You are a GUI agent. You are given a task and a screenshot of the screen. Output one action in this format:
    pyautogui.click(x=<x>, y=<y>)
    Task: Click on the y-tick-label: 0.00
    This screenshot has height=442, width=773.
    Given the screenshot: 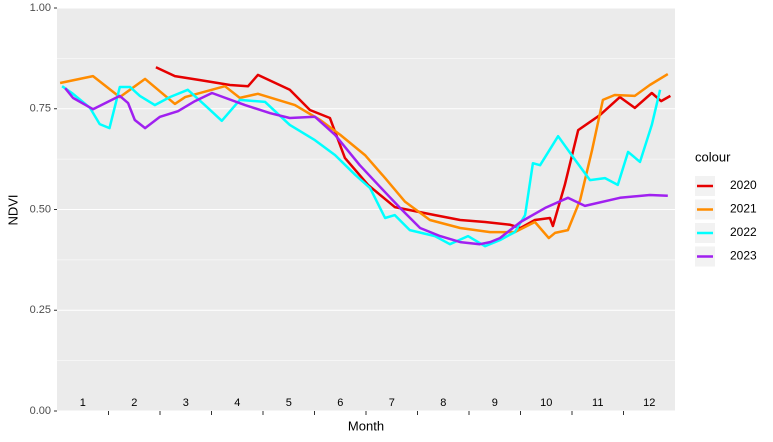 What is the action you would take?
    pyautogui.click(x=40, y=411)
    